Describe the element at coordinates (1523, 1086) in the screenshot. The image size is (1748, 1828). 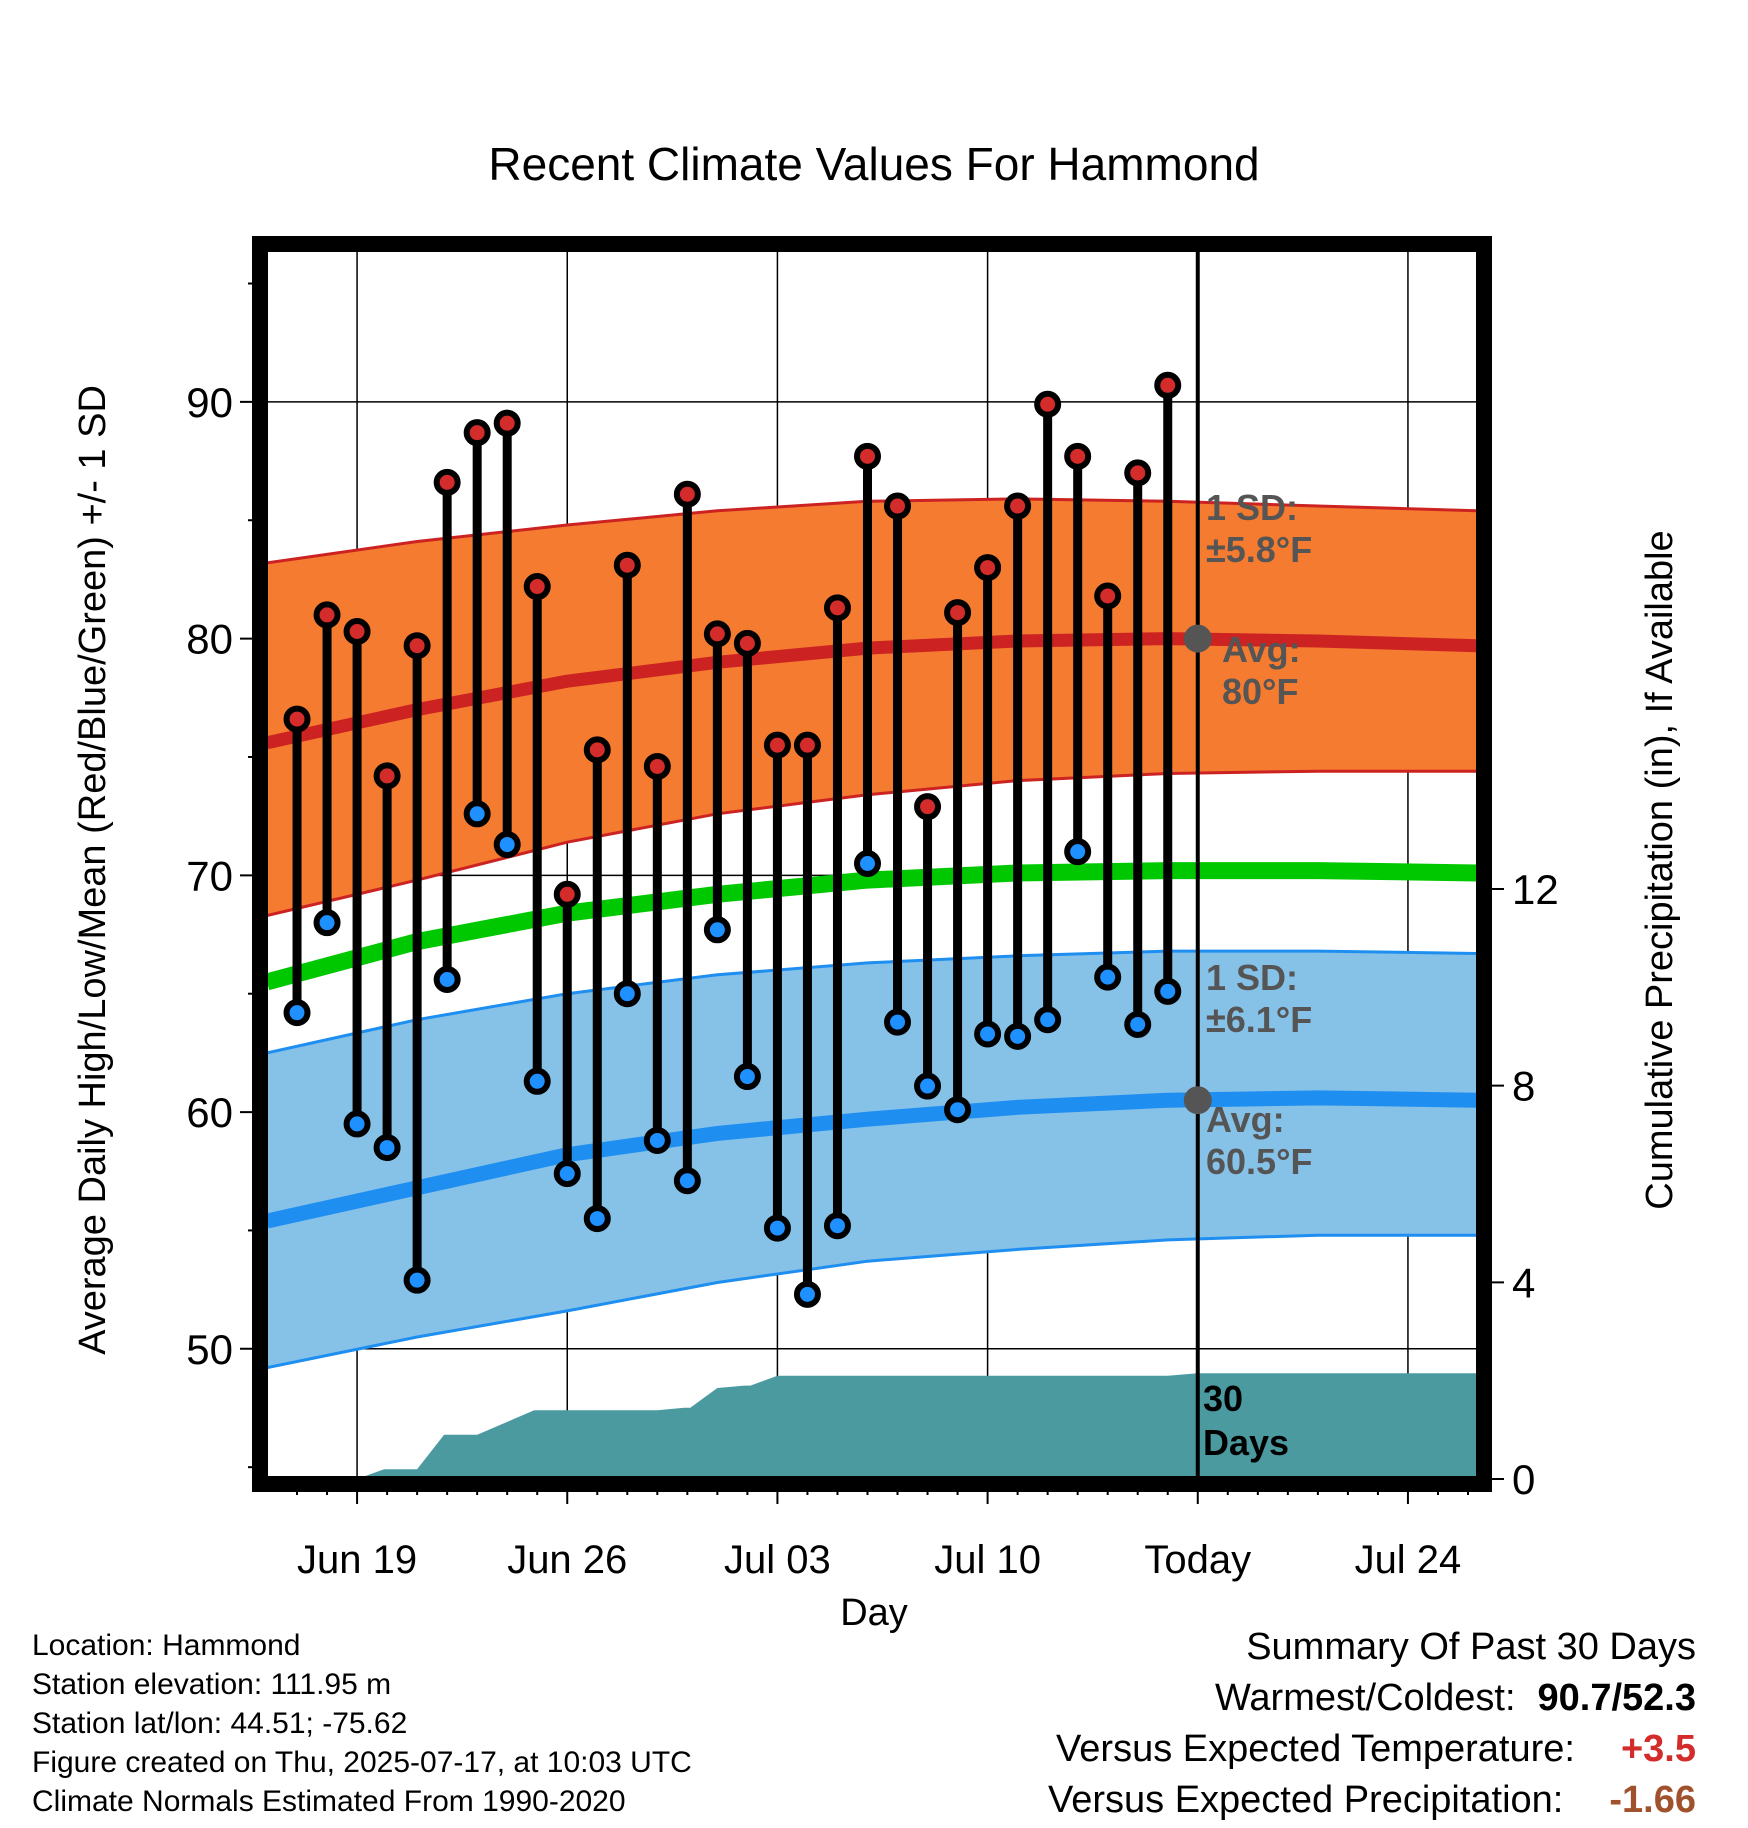
I see `y-right-tick-label: 8` at that location.